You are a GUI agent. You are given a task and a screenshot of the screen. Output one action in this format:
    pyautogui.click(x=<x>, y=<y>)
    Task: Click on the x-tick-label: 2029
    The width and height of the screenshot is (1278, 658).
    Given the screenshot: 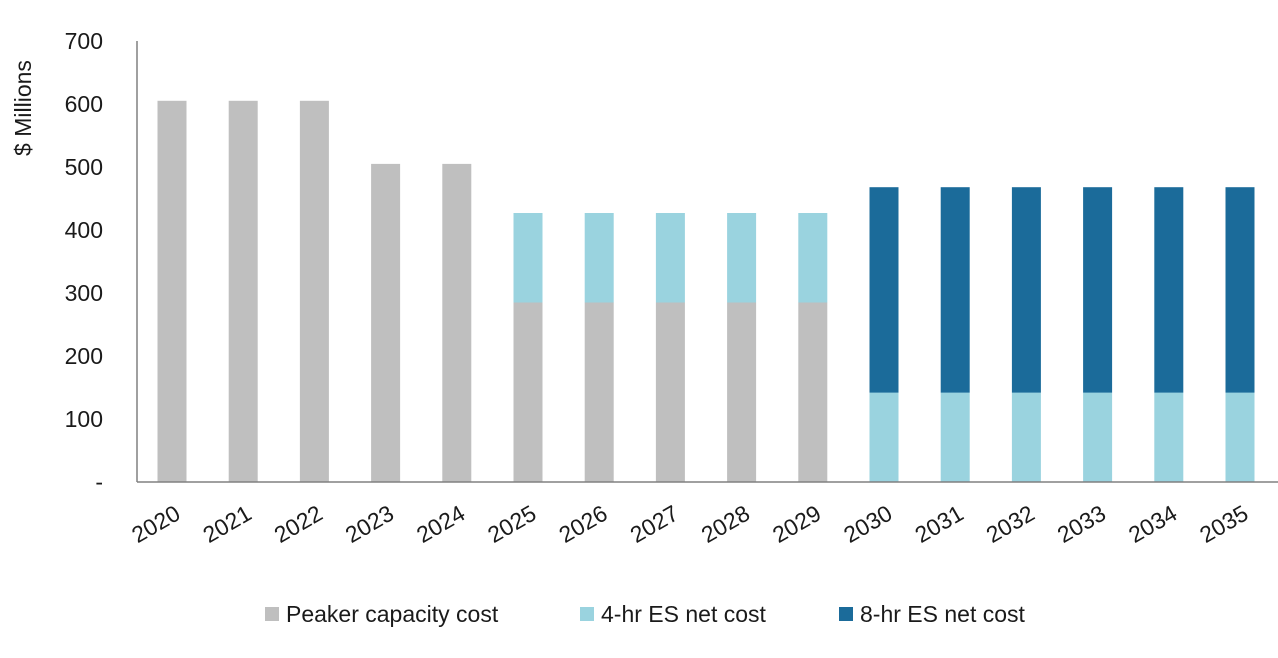 What is the action you would take?
    pyautogui.click(x=796, y=524)
    